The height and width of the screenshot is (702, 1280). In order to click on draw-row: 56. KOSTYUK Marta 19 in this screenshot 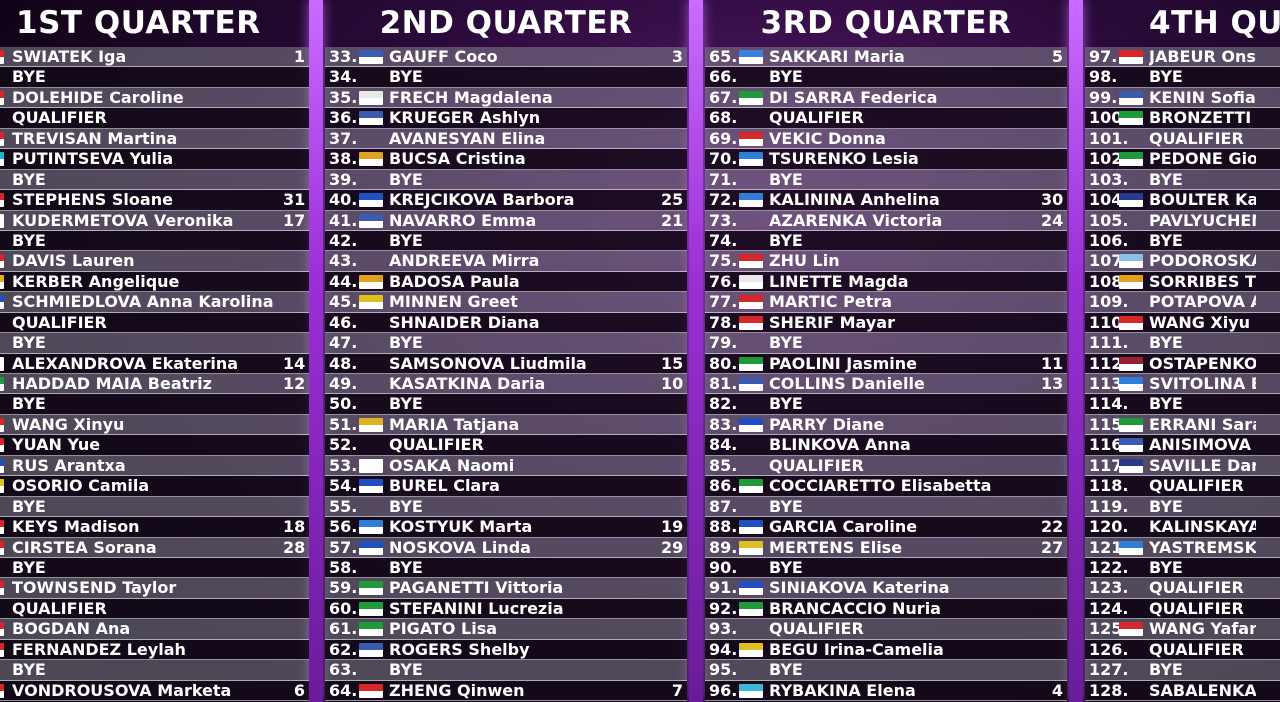, I will do `click(506, 527)`.